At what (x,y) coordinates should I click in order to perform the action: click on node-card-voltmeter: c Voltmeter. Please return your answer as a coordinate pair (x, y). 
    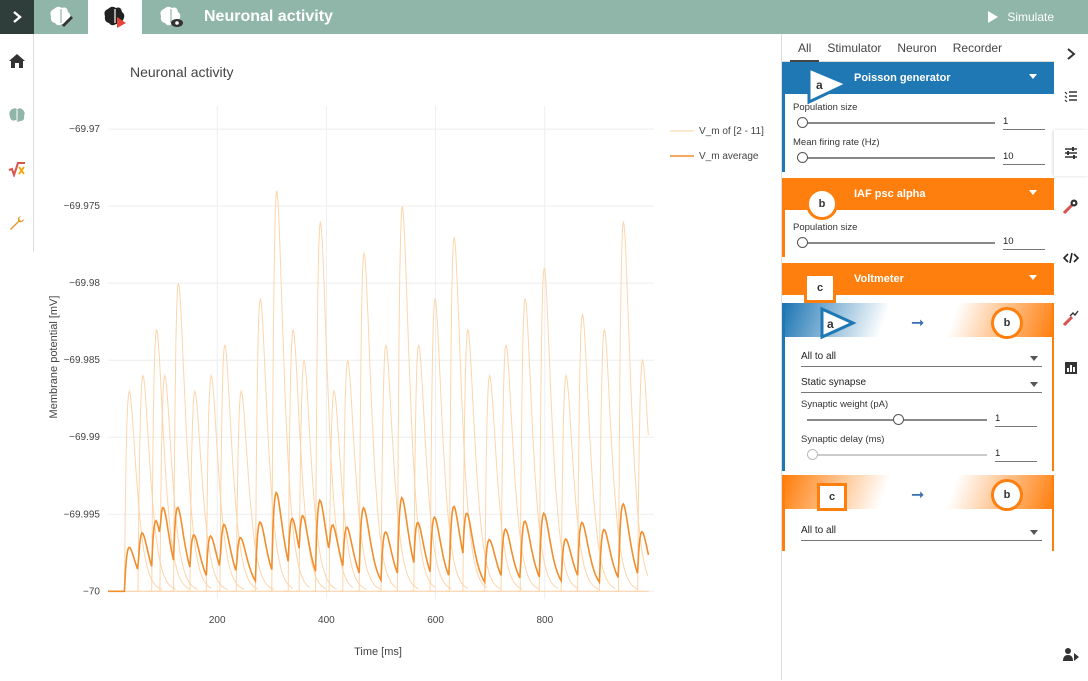
    Looking at the image, I should click on (918, 283).